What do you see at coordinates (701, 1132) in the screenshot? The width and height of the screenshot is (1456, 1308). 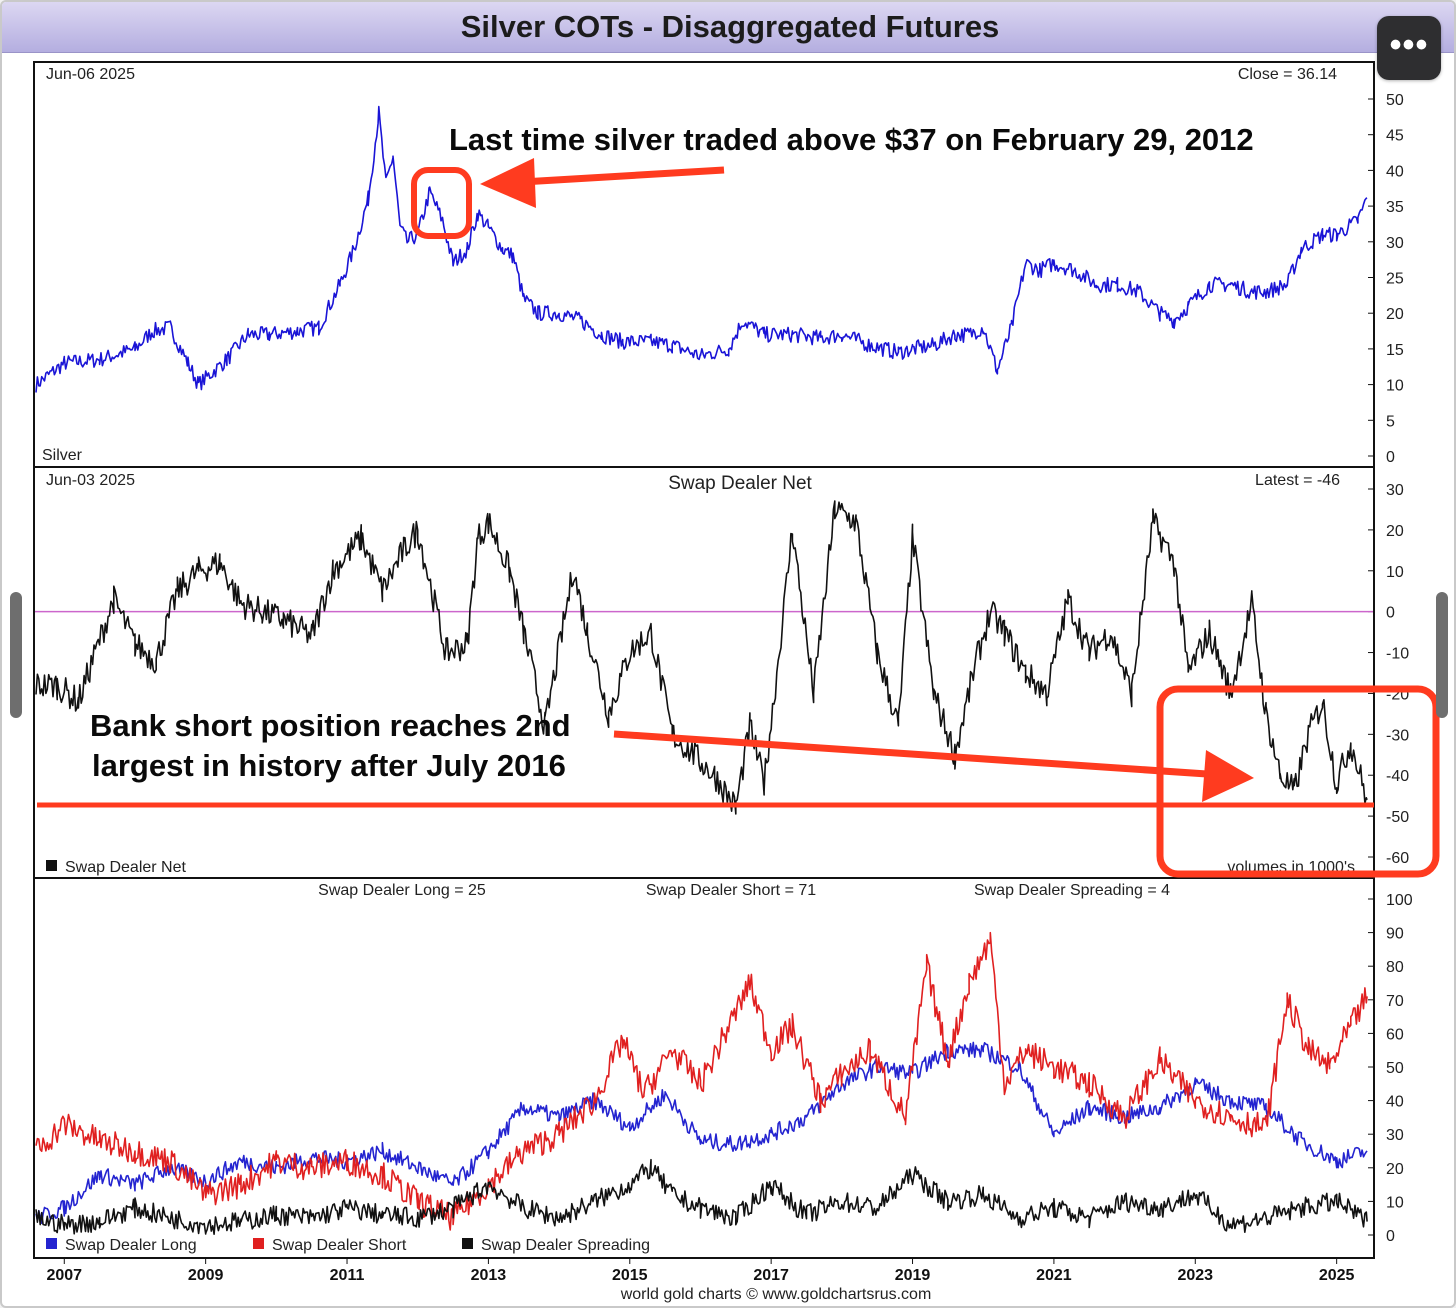 I see `swap-dealer-long-line` at bounding box center [701, 1132].